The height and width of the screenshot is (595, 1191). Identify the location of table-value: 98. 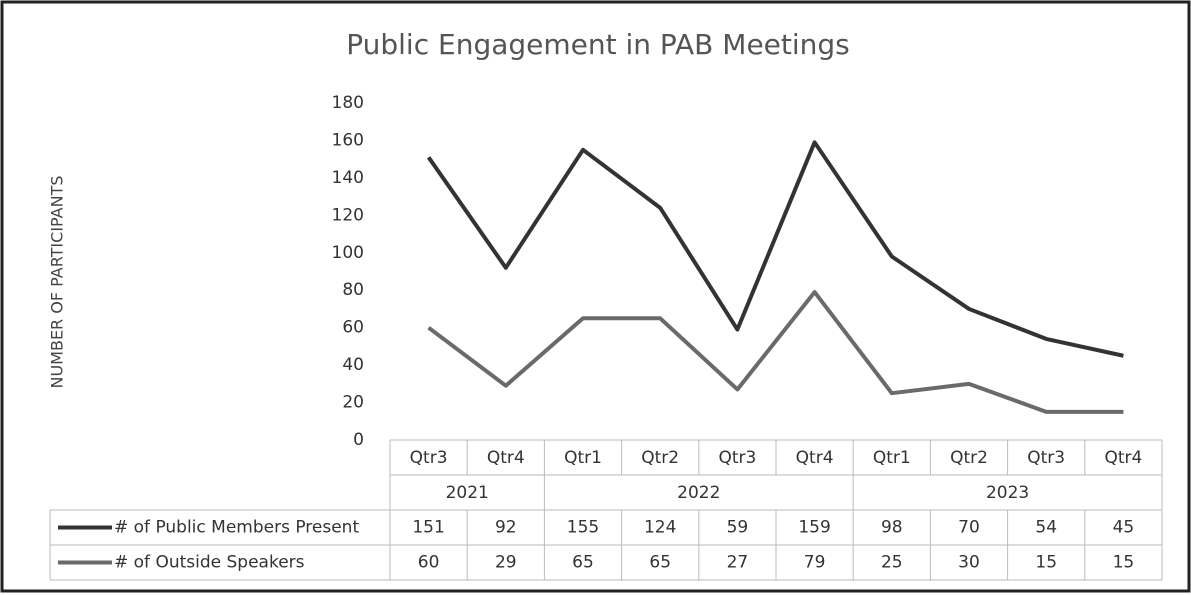
(892, 528).